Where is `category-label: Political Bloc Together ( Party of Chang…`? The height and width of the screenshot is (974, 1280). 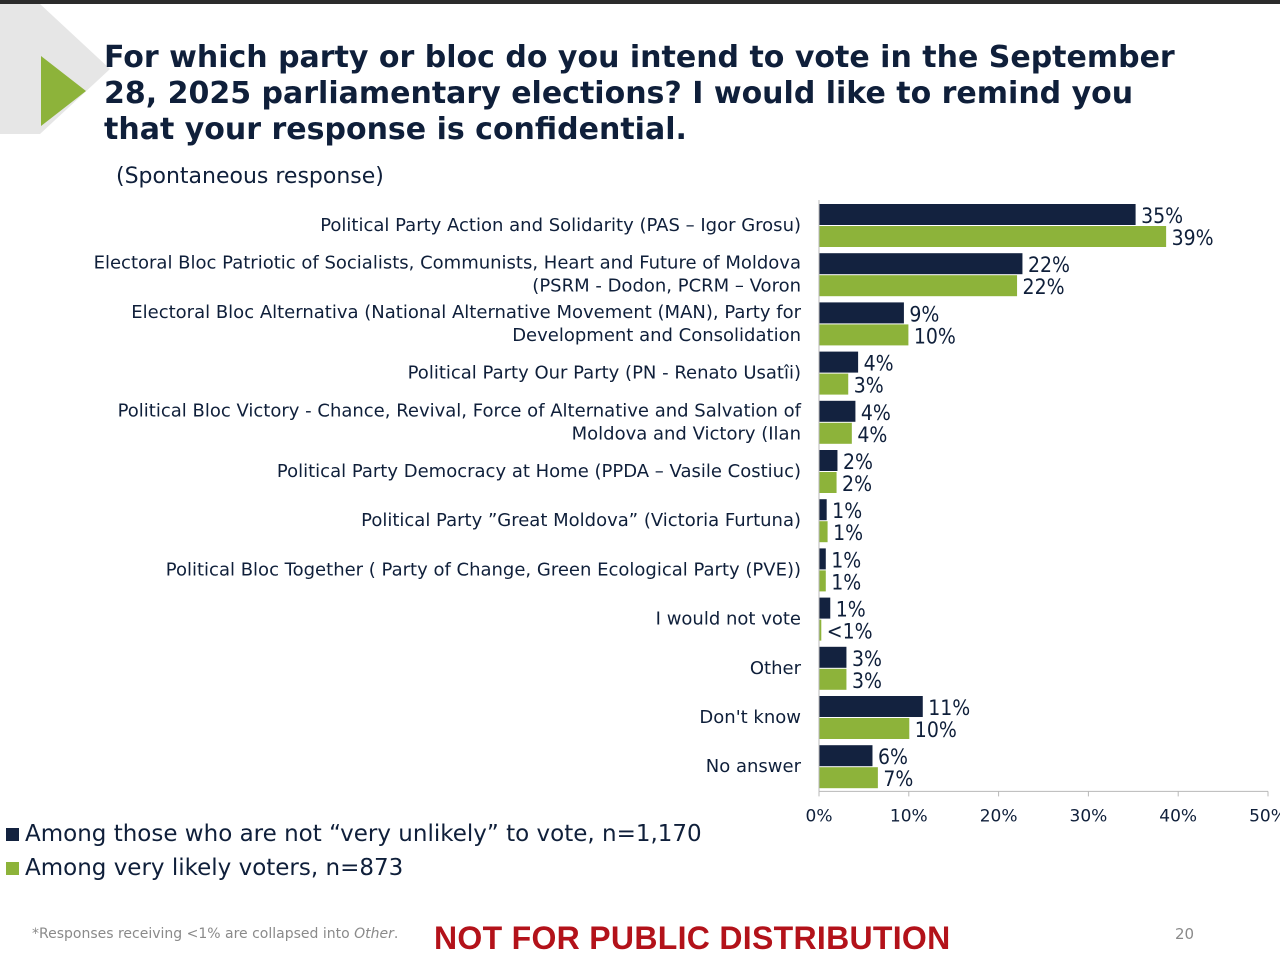
category-label: Political Bloc Together ( Party of Chang… is located at coordinates (483, 569).